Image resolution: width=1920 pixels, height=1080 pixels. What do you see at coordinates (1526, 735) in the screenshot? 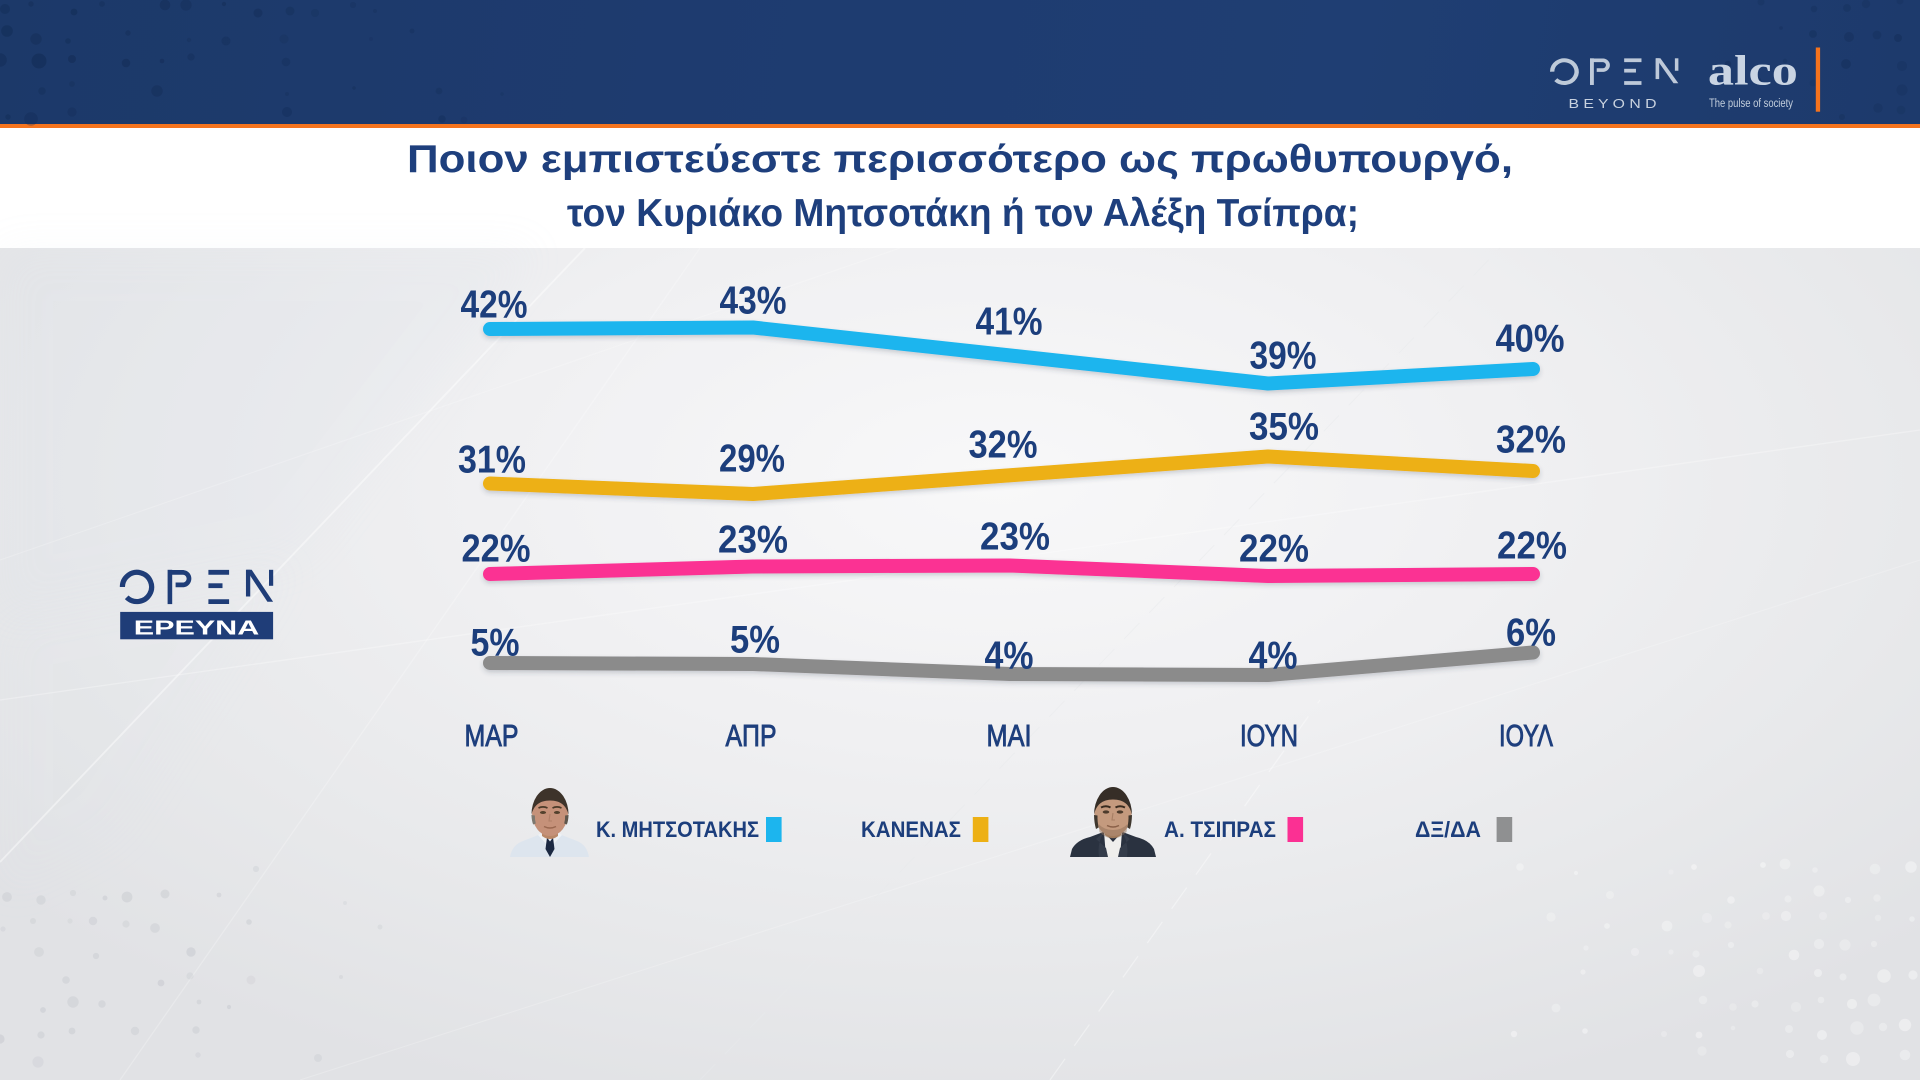
I see `svg-text: ΙΟΥΛ` at bounding box center [1526, 735].